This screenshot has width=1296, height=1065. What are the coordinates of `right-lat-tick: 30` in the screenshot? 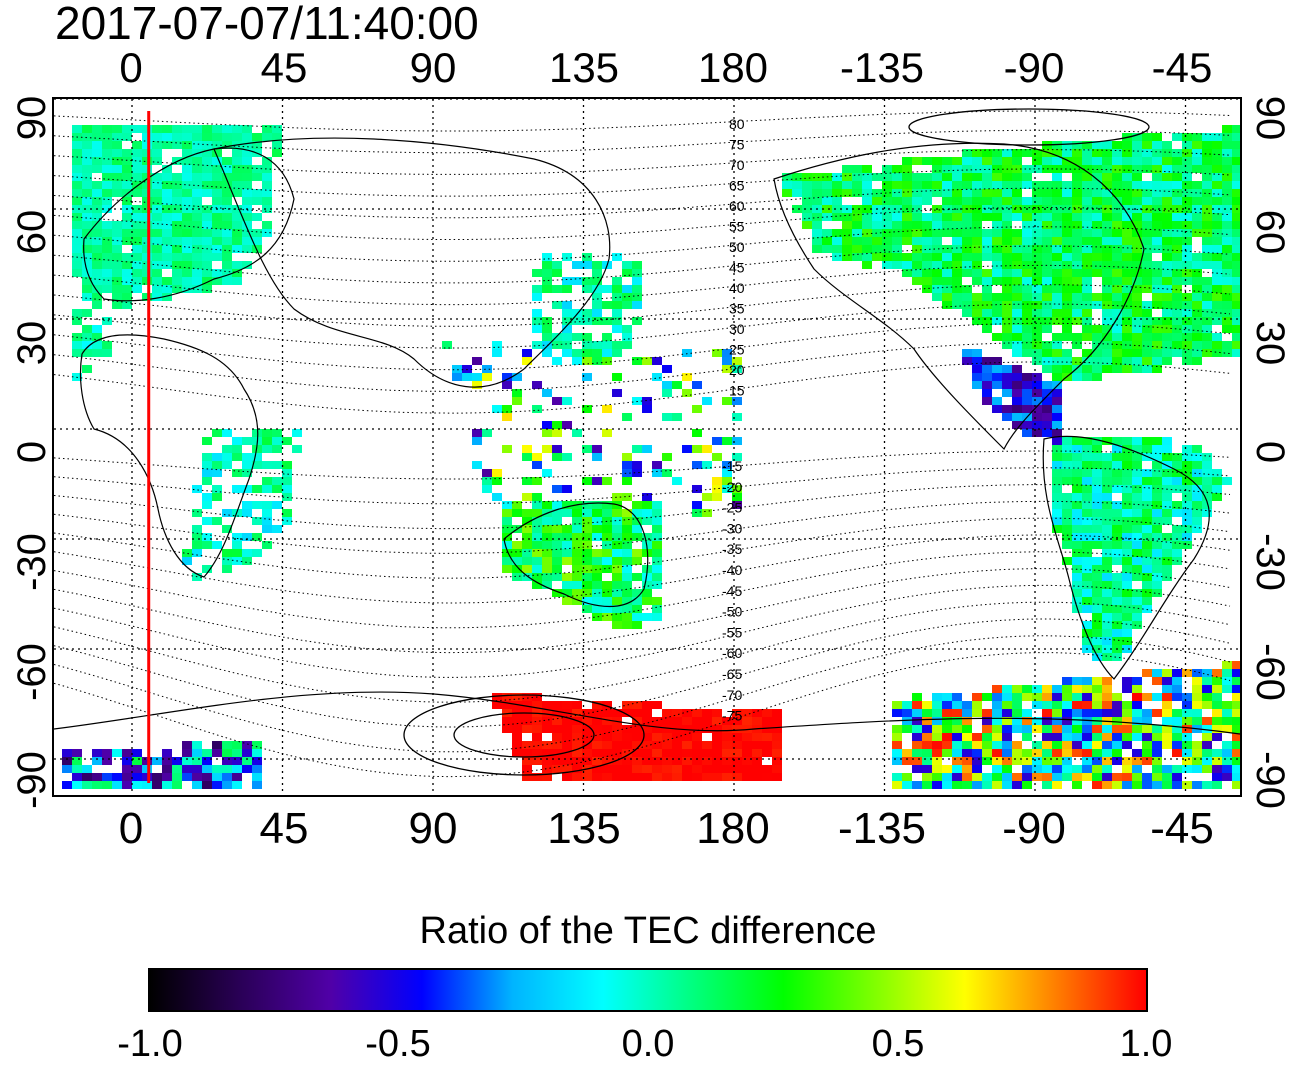 It's located at (1270, 343).